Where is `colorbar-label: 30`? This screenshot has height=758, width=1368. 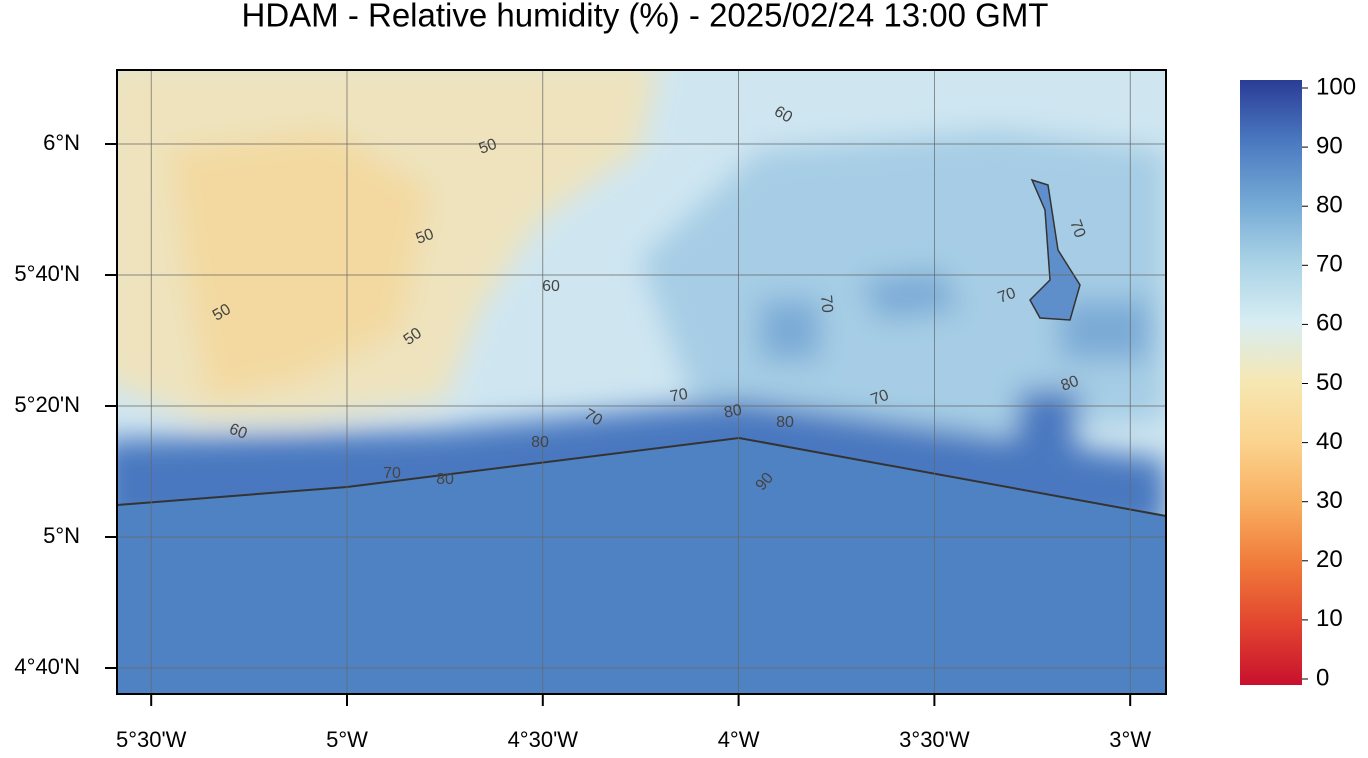 colorbar-label: 30 is located at coordinates (1329, 500).